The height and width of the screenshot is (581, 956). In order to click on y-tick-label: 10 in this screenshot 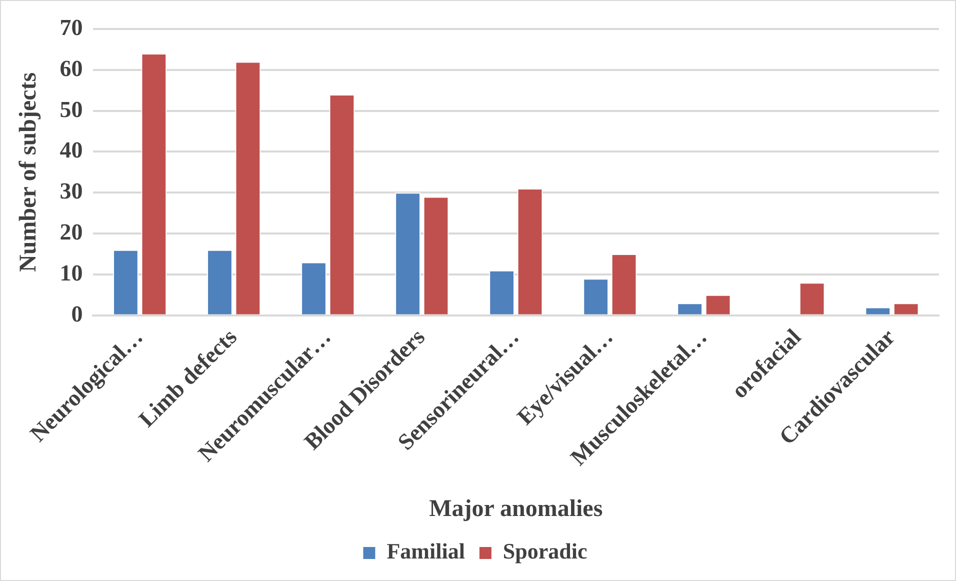, I will do `click(71, 273)`.